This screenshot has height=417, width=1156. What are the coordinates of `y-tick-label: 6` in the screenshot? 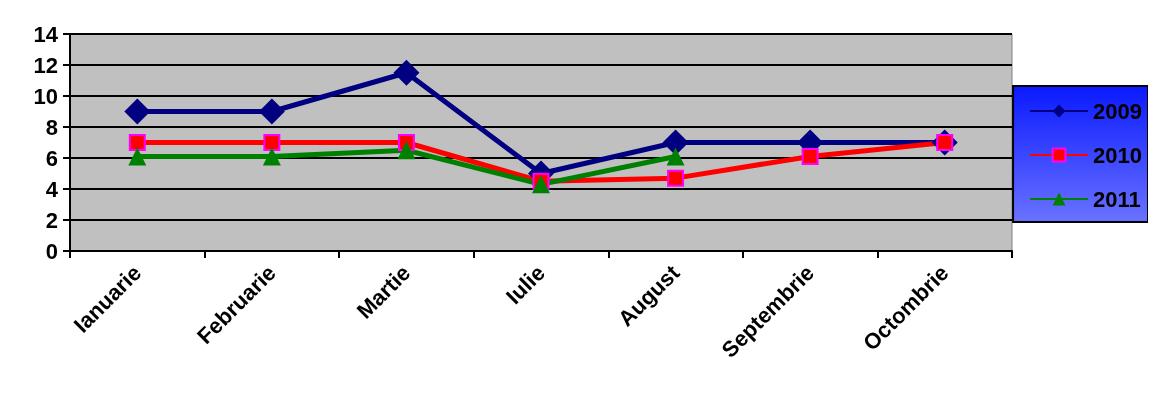 It's located at (51, 158).